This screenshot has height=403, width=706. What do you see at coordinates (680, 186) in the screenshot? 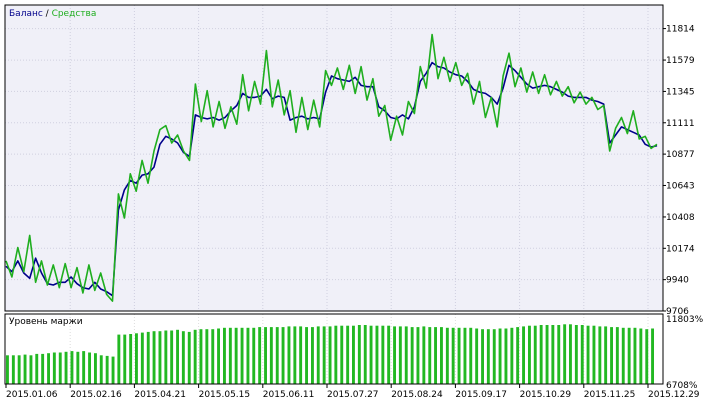
I see `main-y-tick-label: 10643` at bounding box center [680, 186].